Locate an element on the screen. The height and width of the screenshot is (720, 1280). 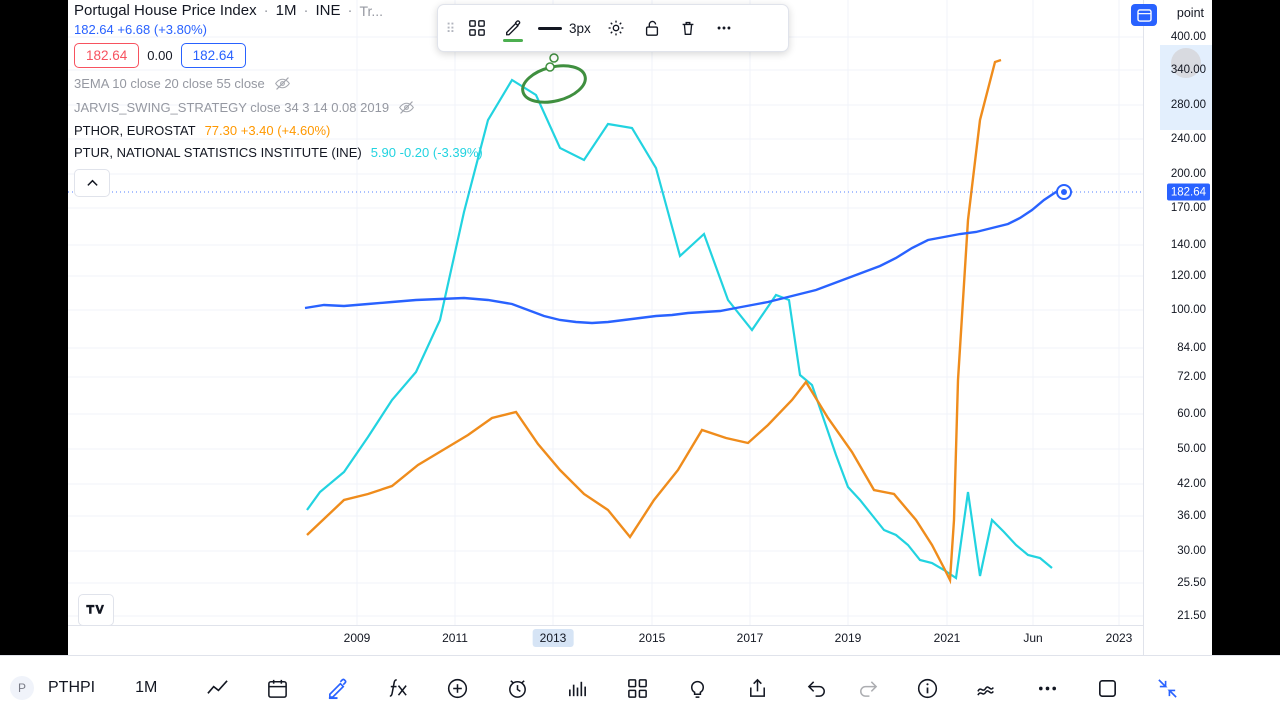
price-tick-14: 36.00 is located at coordinates (1191, 516).